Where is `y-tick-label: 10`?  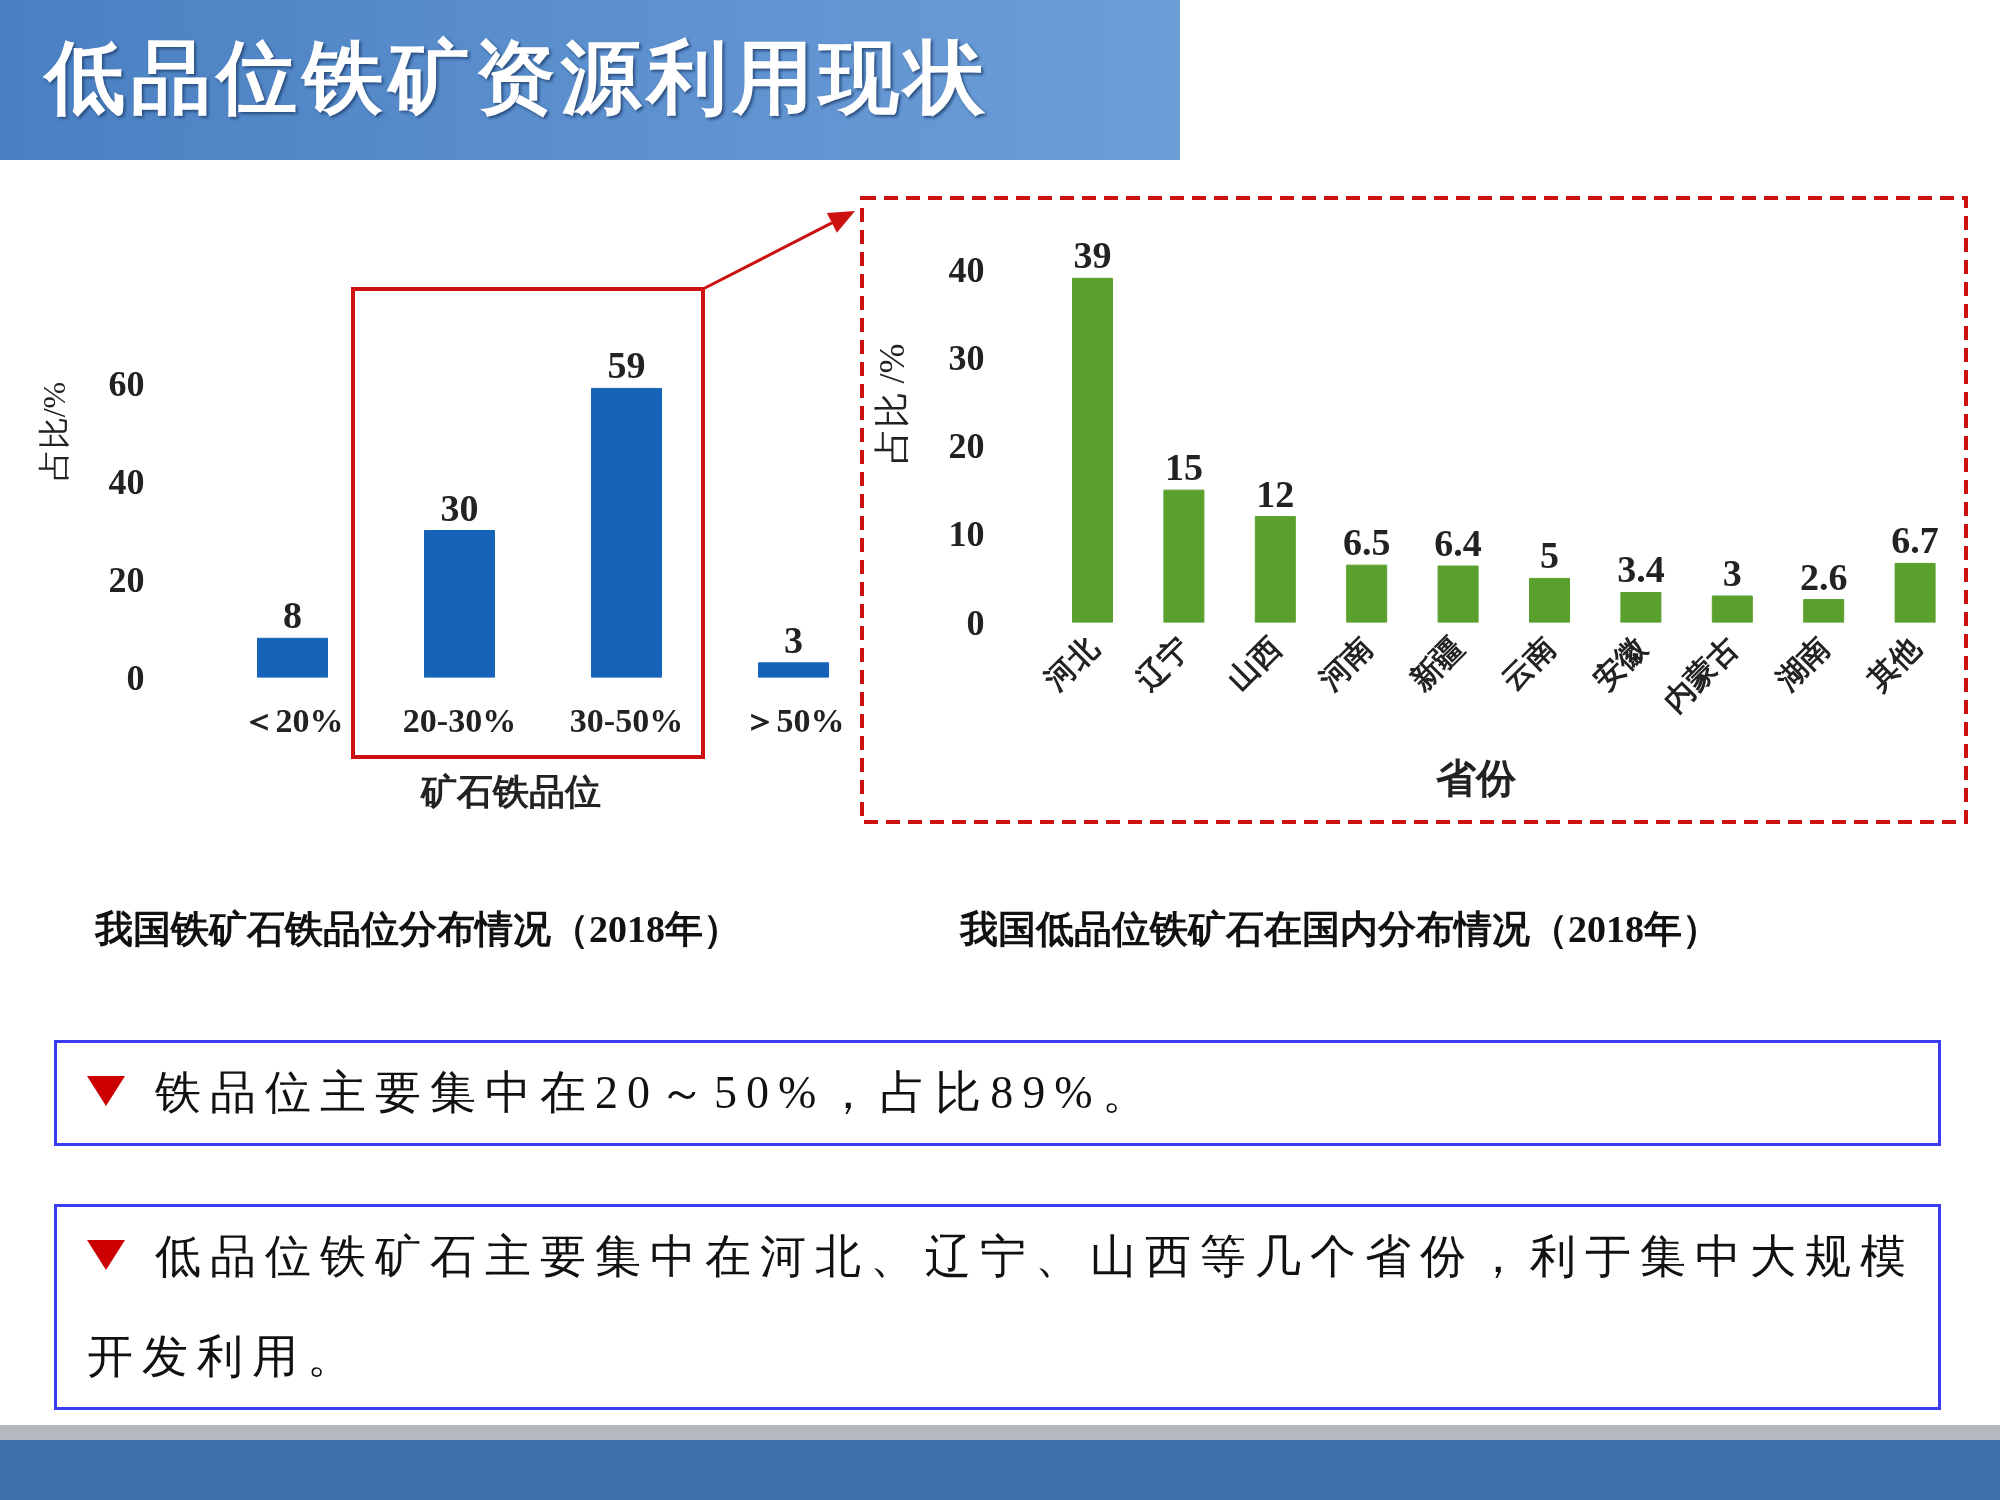
y-tick-label: 10 is located at coordinates (966, 534).